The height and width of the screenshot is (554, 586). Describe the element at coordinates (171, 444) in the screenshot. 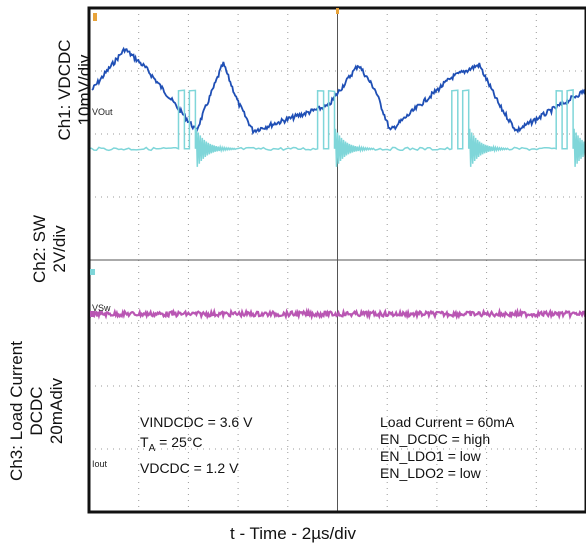

I see `condition-ta: TA = 25°C` at that location.